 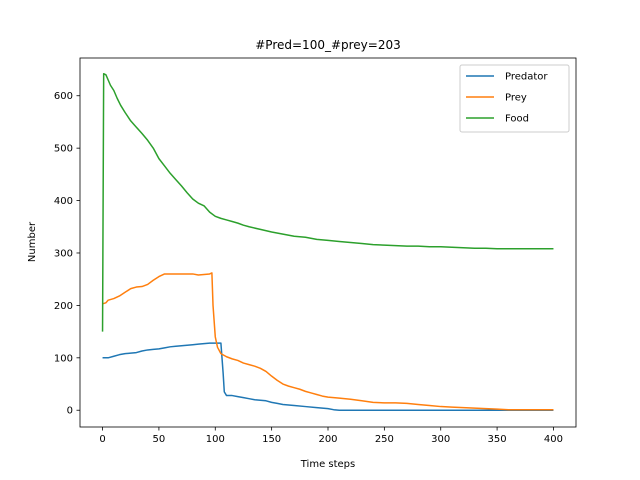 What do you see at coordinates (526, 77) in the screenshot?
I see `legend-label-predator: Predator` at bounding box center [526, 77].